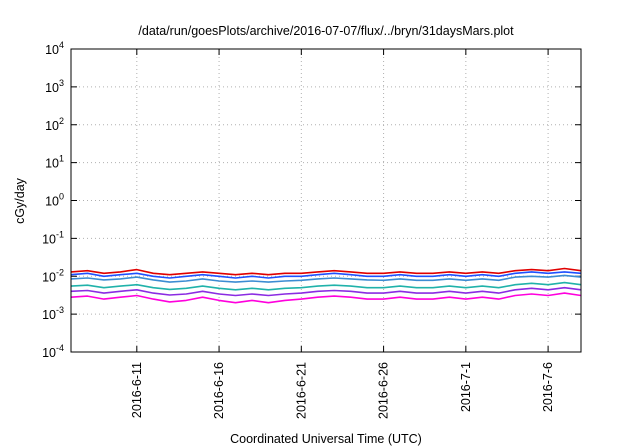 The height and width of the screenshot is (448, 640). Describe the element at coordinates (60, 234) in the screenshot. I see `y-tick-exponent: -1` at that location.